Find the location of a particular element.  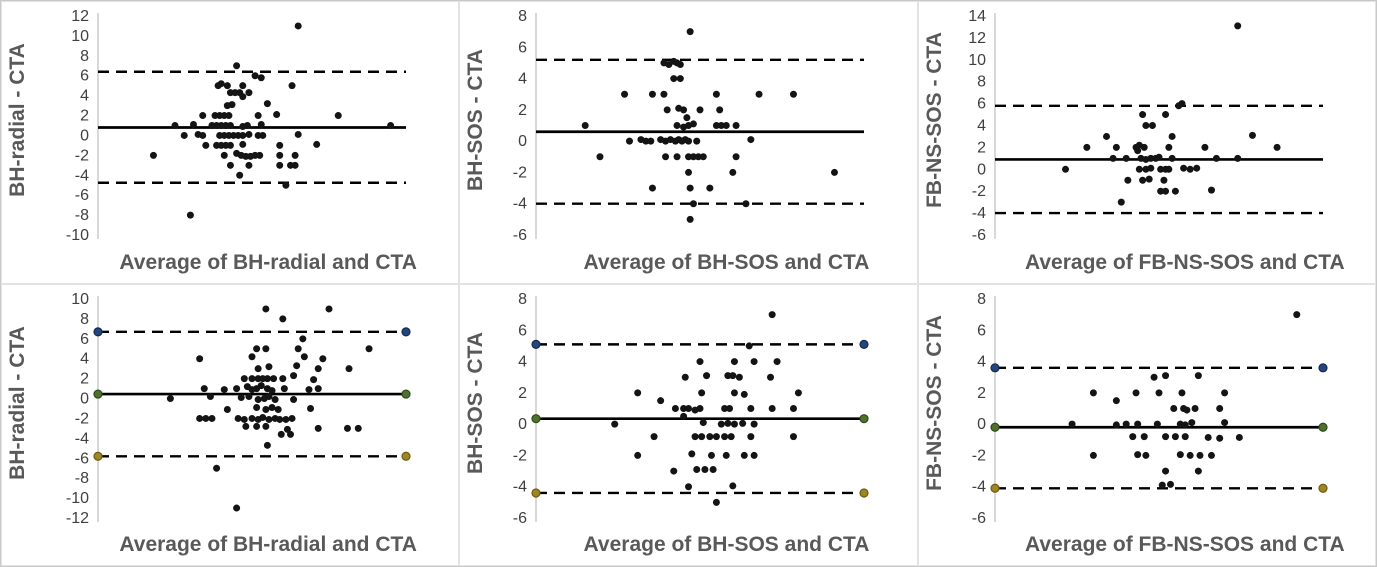

y-tick-label: -2 is located at coordinates (520, 172).